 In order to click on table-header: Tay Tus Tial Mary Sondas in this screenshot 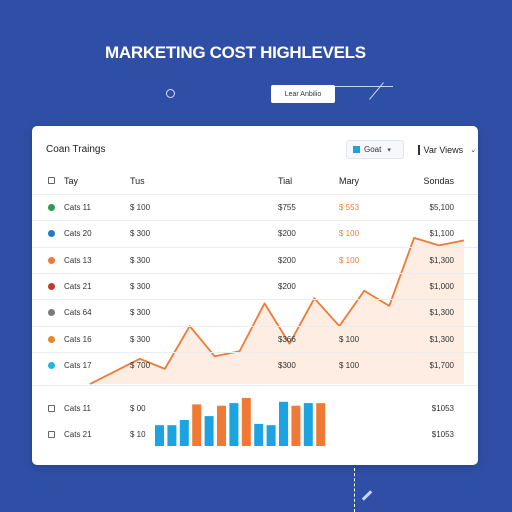, I will do `click(255, 181)`.